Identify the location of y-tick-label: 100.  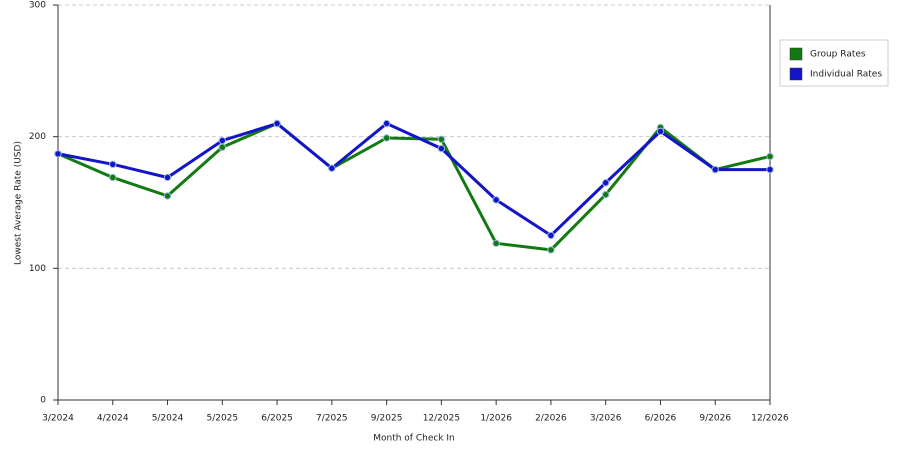
(37, 269).